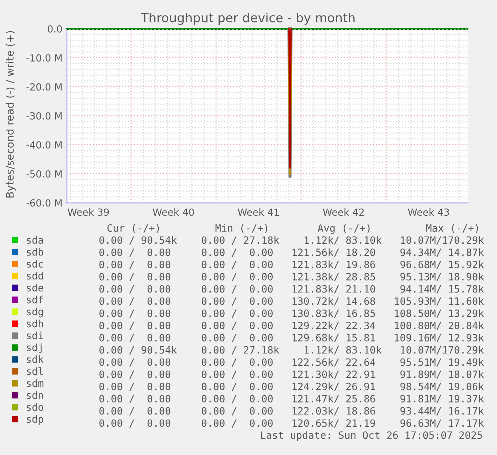 The image size is (497, 455). What do you see at coordinates (292, 338) in the screenshot?
I see `text: 0.00 / 0.00 0.00 / 0.00 129.68k/ 15.81 109.16M/ 12.93k` at bounding box center [292, 338].